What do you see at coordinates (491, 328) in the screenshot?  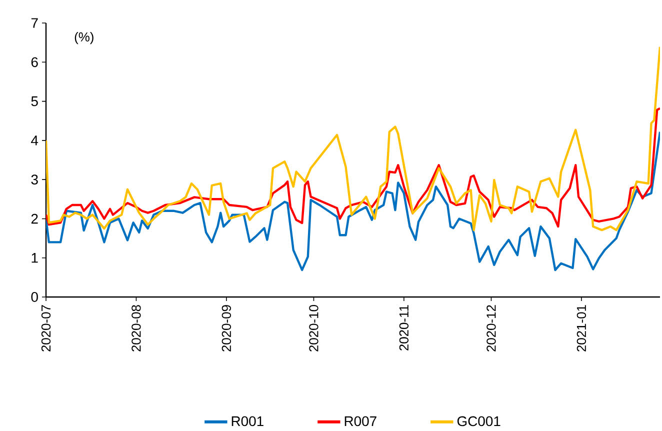 I see `x-tick-label: 2020-12` at bounding box center [491, 328].